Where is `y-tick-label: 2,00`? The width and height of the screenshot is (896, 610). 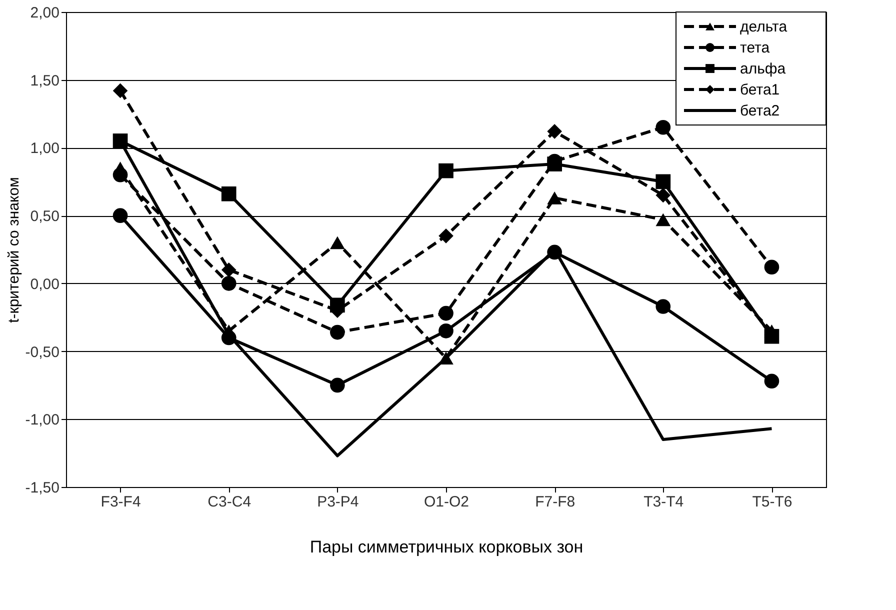 y-tick-label: 2,00 is located at coordinates (45, 13).